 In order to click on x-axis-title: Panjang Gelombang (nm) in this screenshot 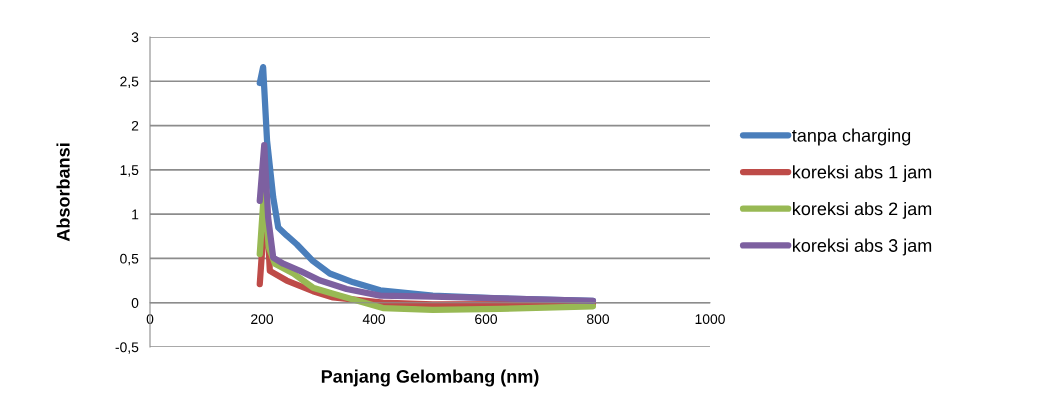, I will do `click(430, 378)`.